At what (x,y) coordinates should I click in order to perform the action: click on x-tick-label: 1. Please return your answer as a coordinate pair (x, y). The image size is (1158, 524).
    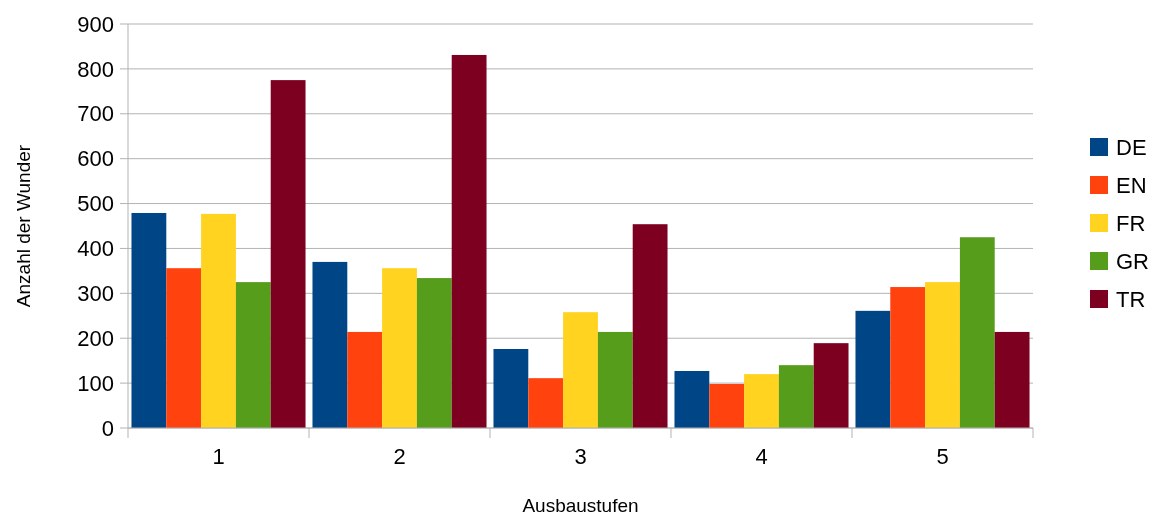
    Looking at the image, I should click on (218, 456).